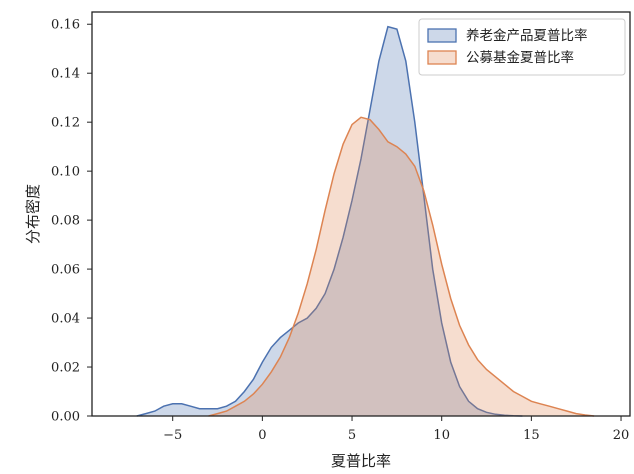  What do you see at coordinates (65, 172) in the screenshot?
I see `y-tick-label: 0.10` at bounding box center [65, 172].